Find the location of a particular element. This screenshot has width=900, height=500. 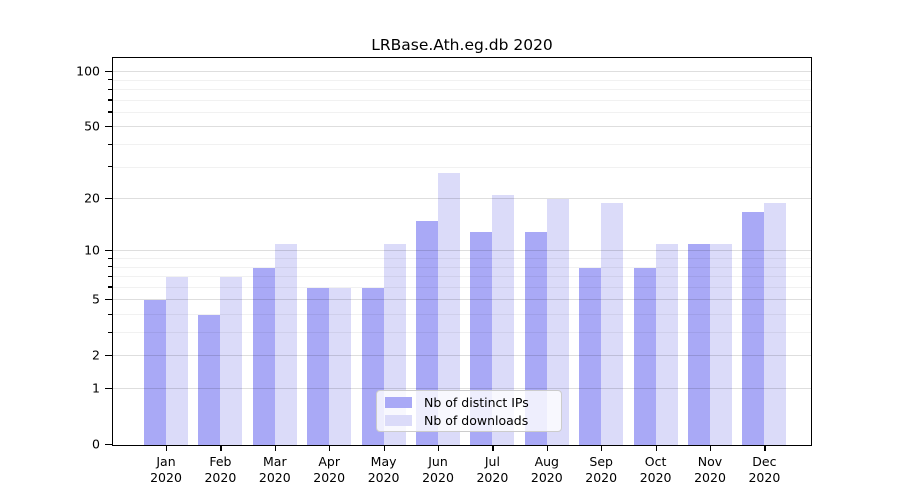

bar-downloads-nov is located at coordinates (721, 344).